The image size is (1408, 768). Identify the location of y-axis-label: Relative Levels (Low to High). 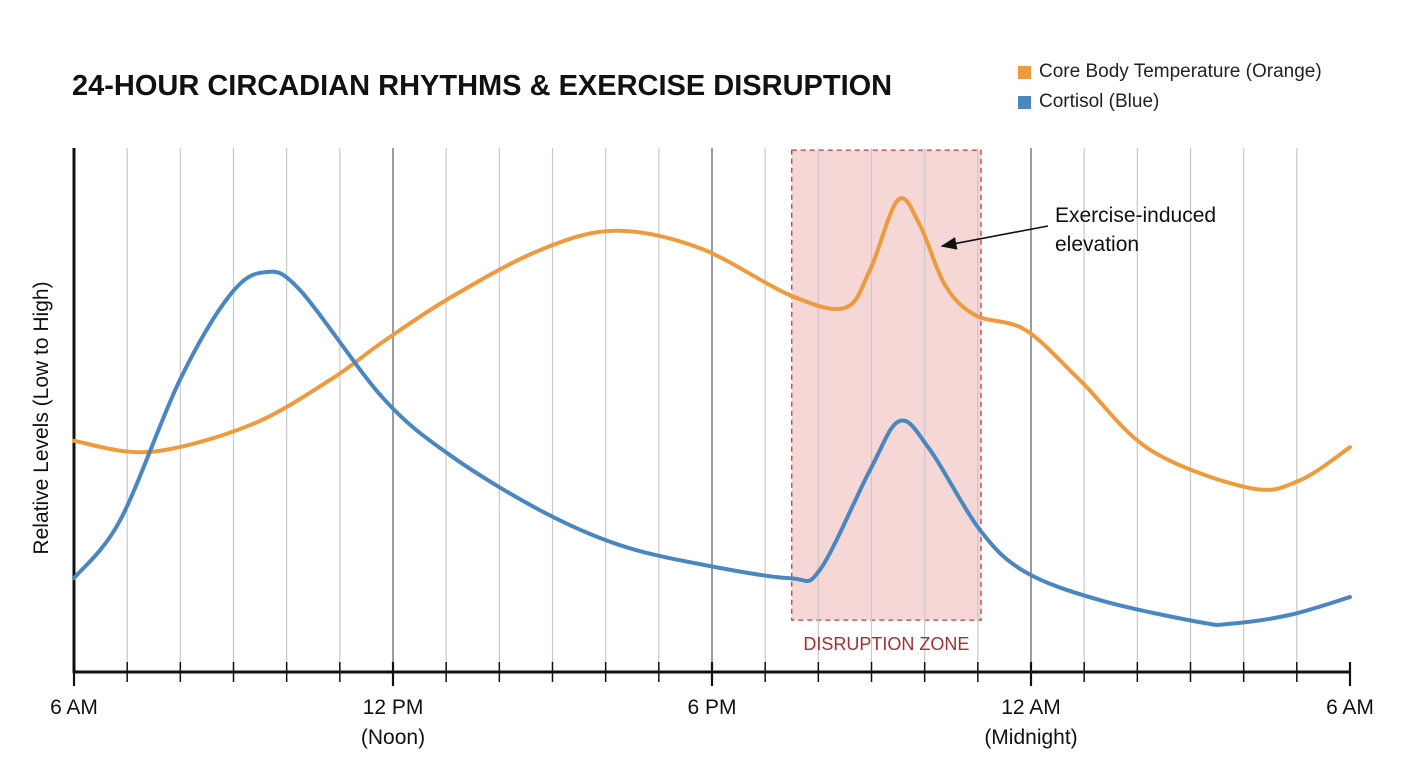
(41, 417).